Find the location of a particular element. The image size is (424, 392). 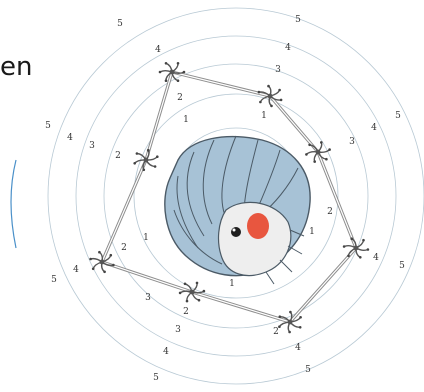

creature-head is located at coordinates (254, 239).